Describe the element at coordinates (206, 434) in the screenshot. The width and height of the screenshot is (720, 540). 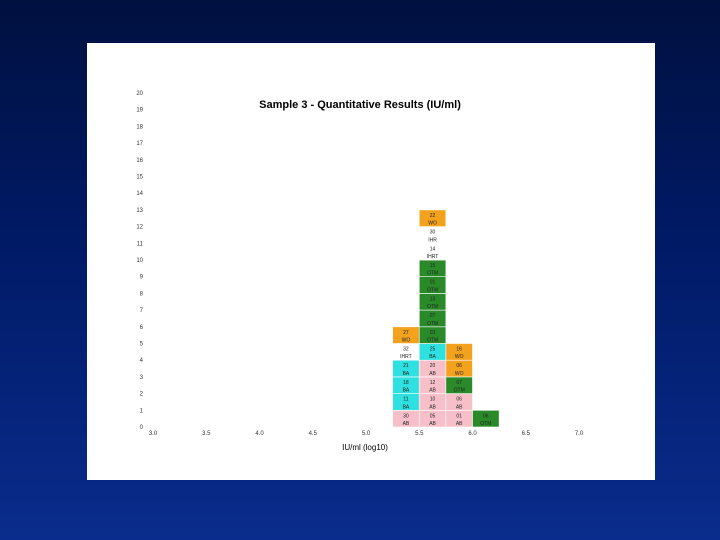
I see `x-tick-label: 3.5` at that location.